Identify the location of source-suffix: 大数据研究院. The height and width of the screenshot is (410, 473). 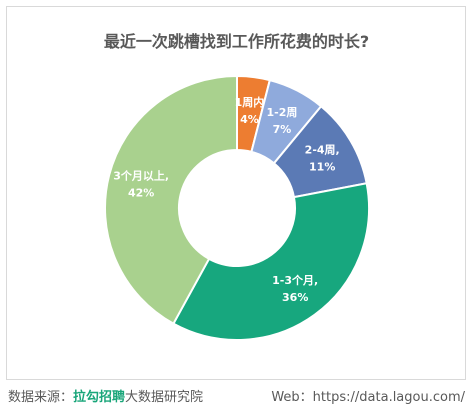
(164, 397).